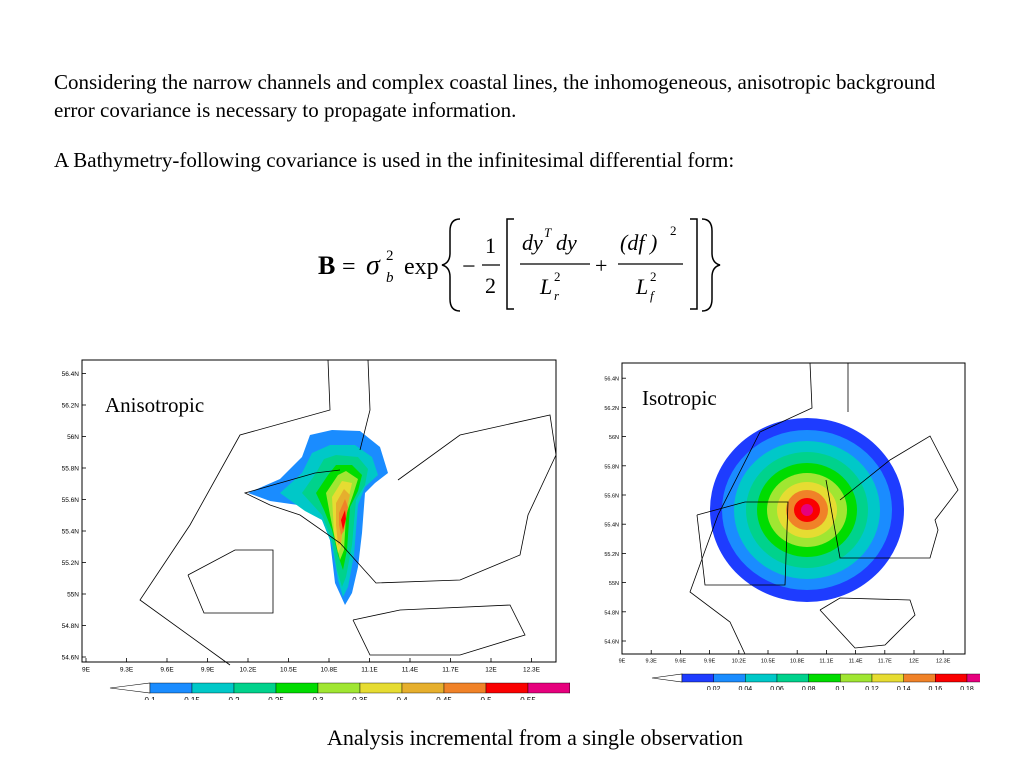 This screenshot has width=1024, height=768. Describe the element at coordinates (694, 264) in the screenshot. I see `eq-right-bracket` at that location.